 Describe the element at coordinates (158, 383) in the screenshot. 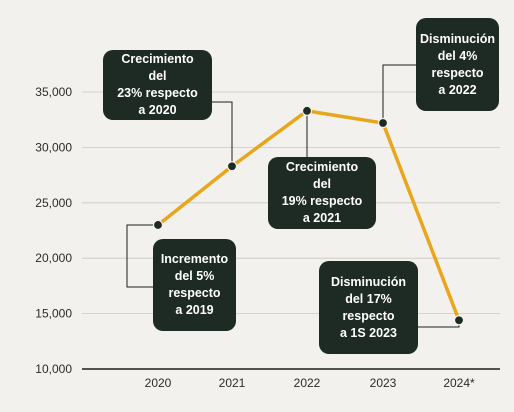

I see `x-tick-label: 2020` at that location.